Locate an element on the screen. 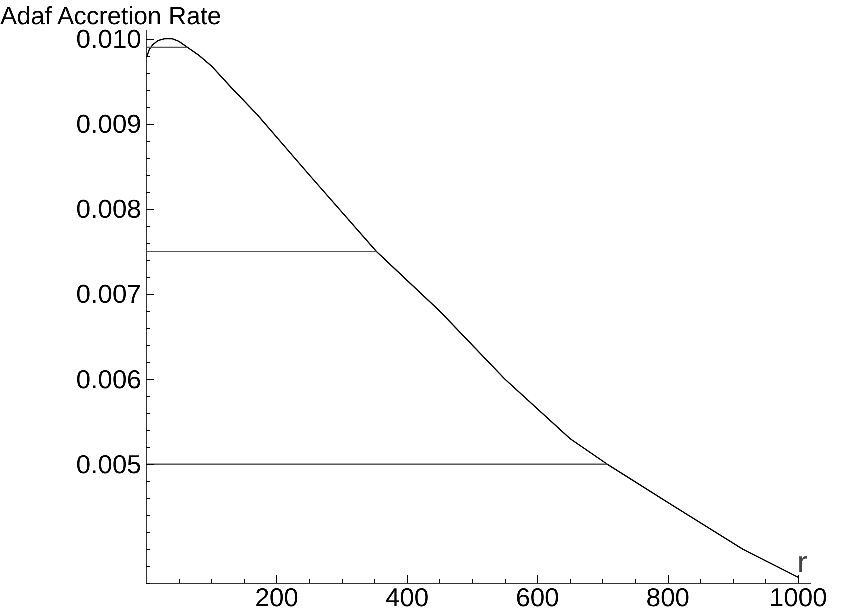  x-tick-label: 200 is located at coordinates (277, 595).